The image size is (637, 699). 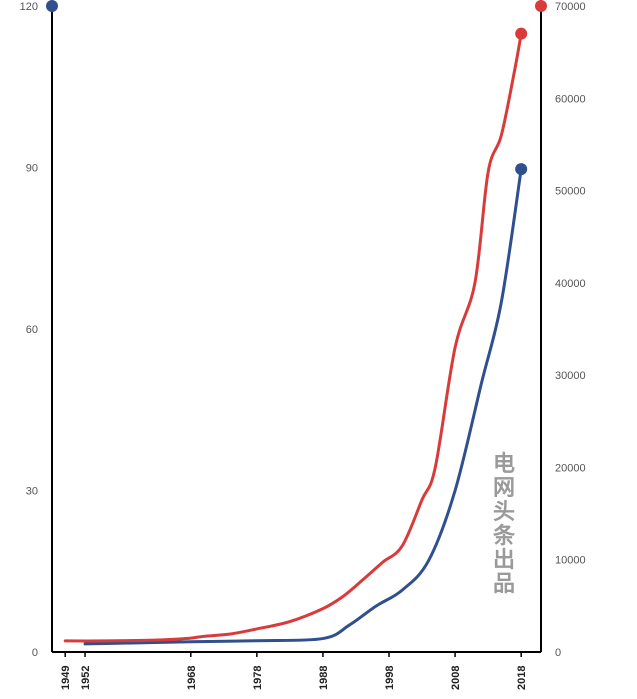 What do you see at coordinates (52, 6) in the screenshot?
I see `left-axis-top-marker` at bounding box center [52, 6].